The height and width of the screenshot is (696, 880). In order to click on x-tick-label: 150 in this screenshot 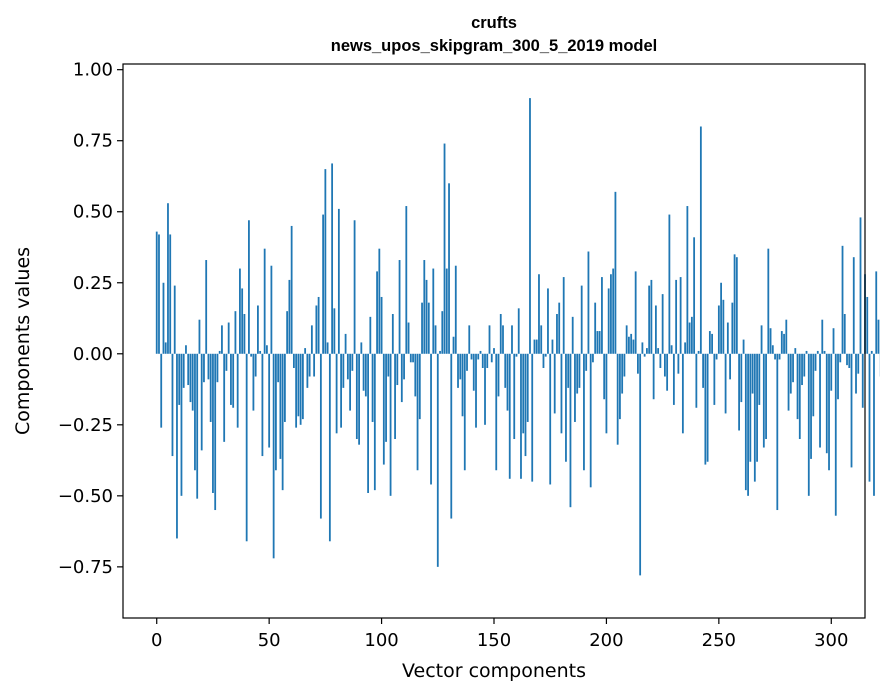, I will do `click(494, 640)`.